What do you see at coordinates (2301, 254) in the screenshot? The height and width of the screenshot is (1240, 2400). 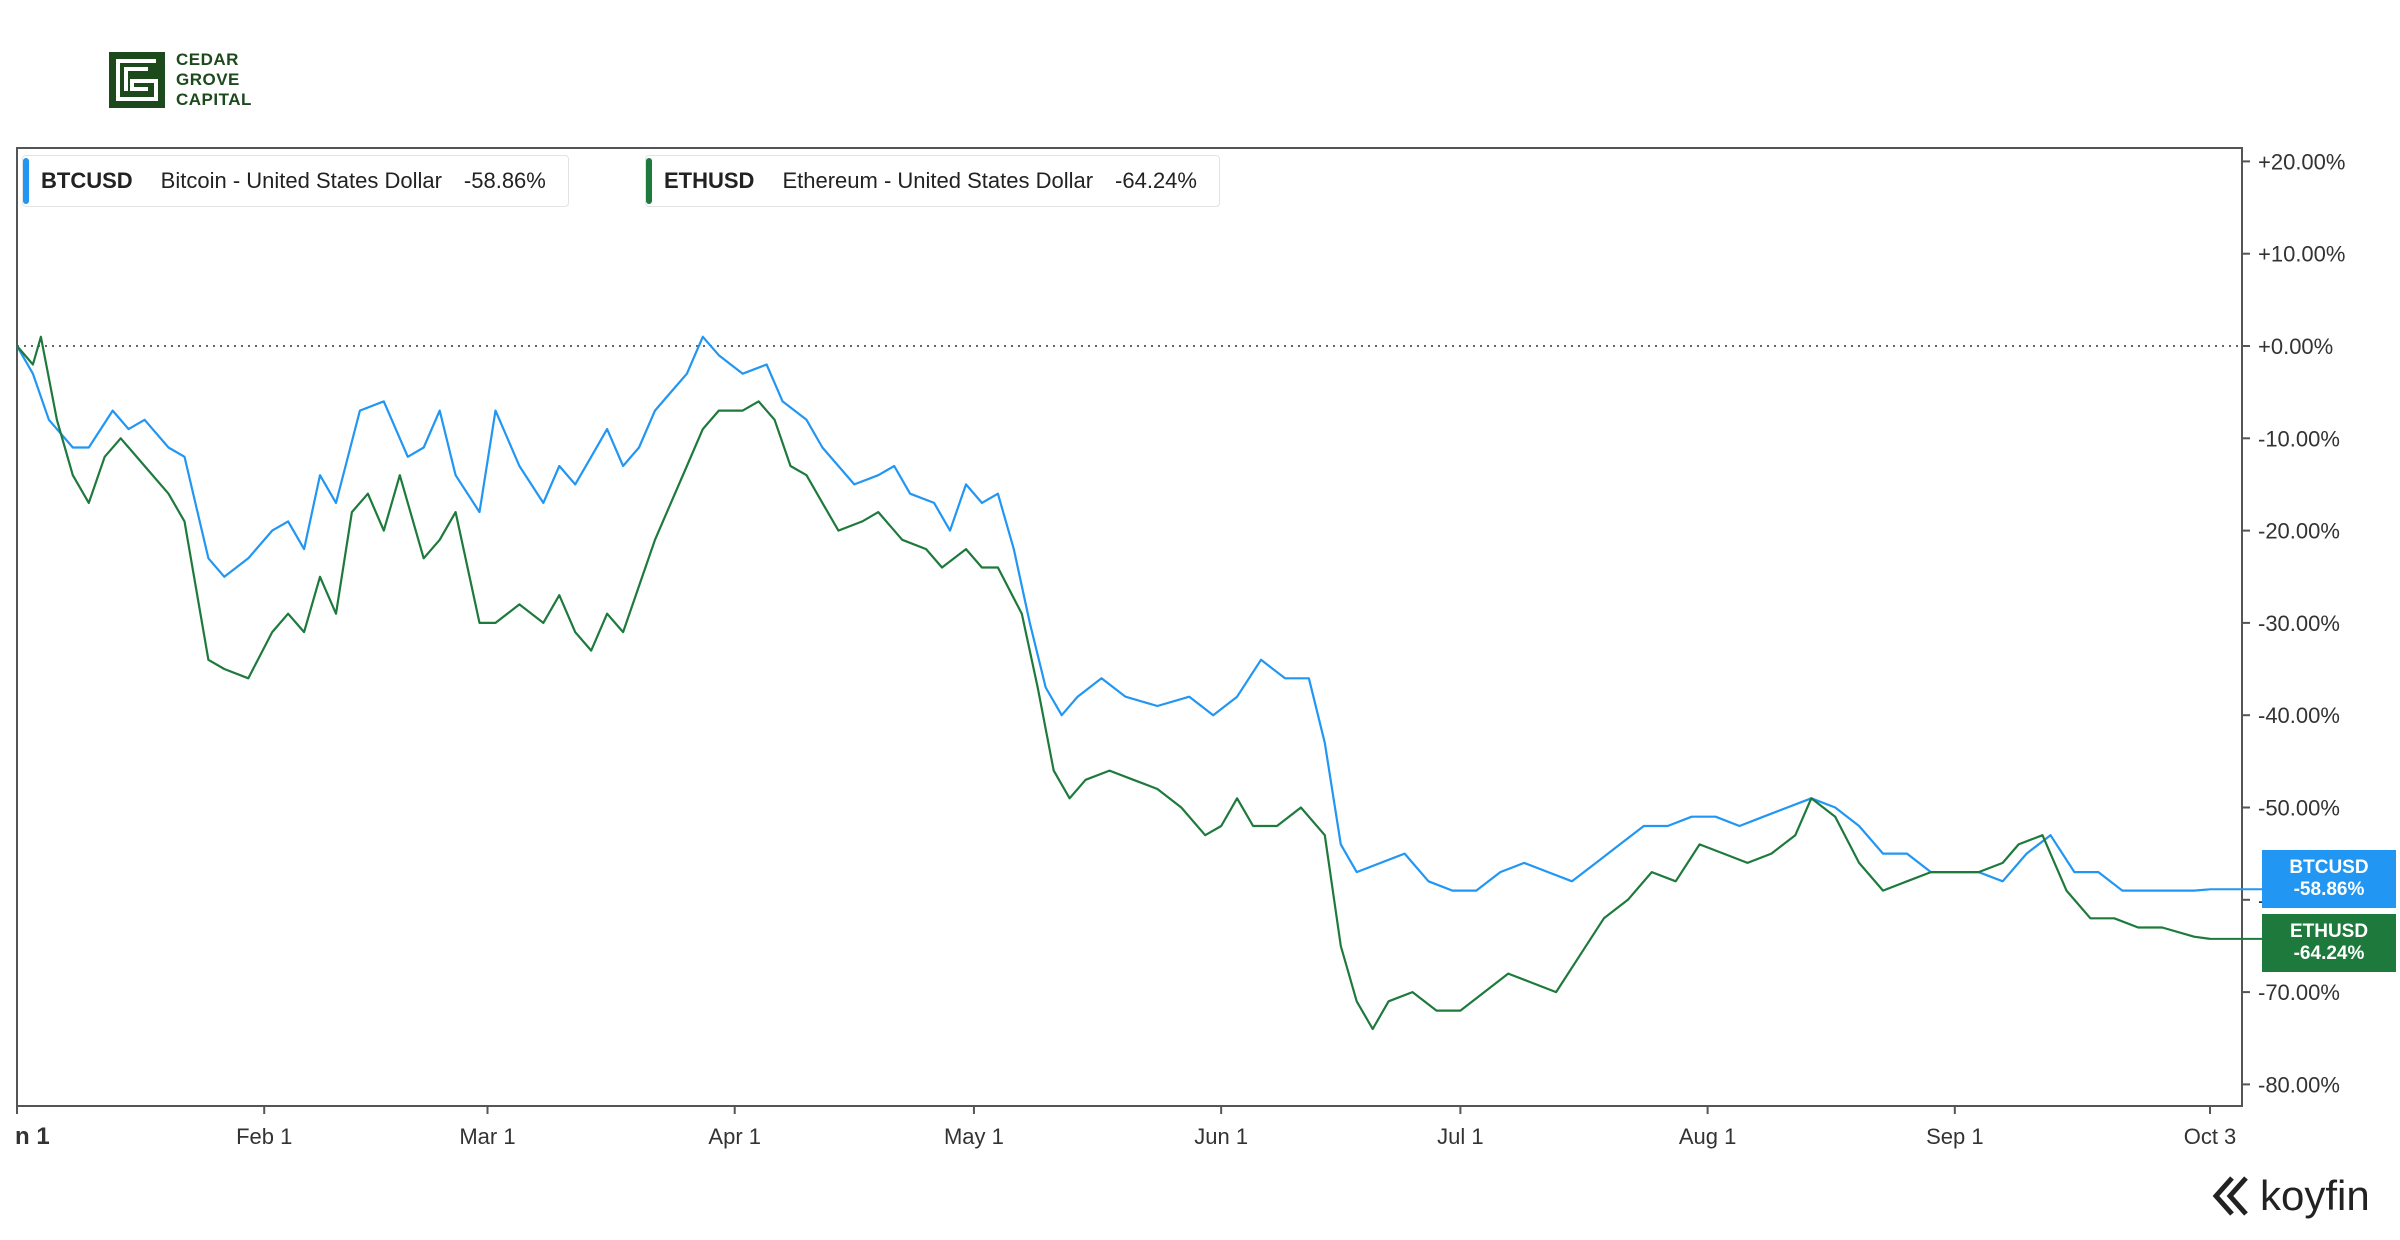 I see `y-tick-label: +10.00%` at bounding box center [2301, 254].